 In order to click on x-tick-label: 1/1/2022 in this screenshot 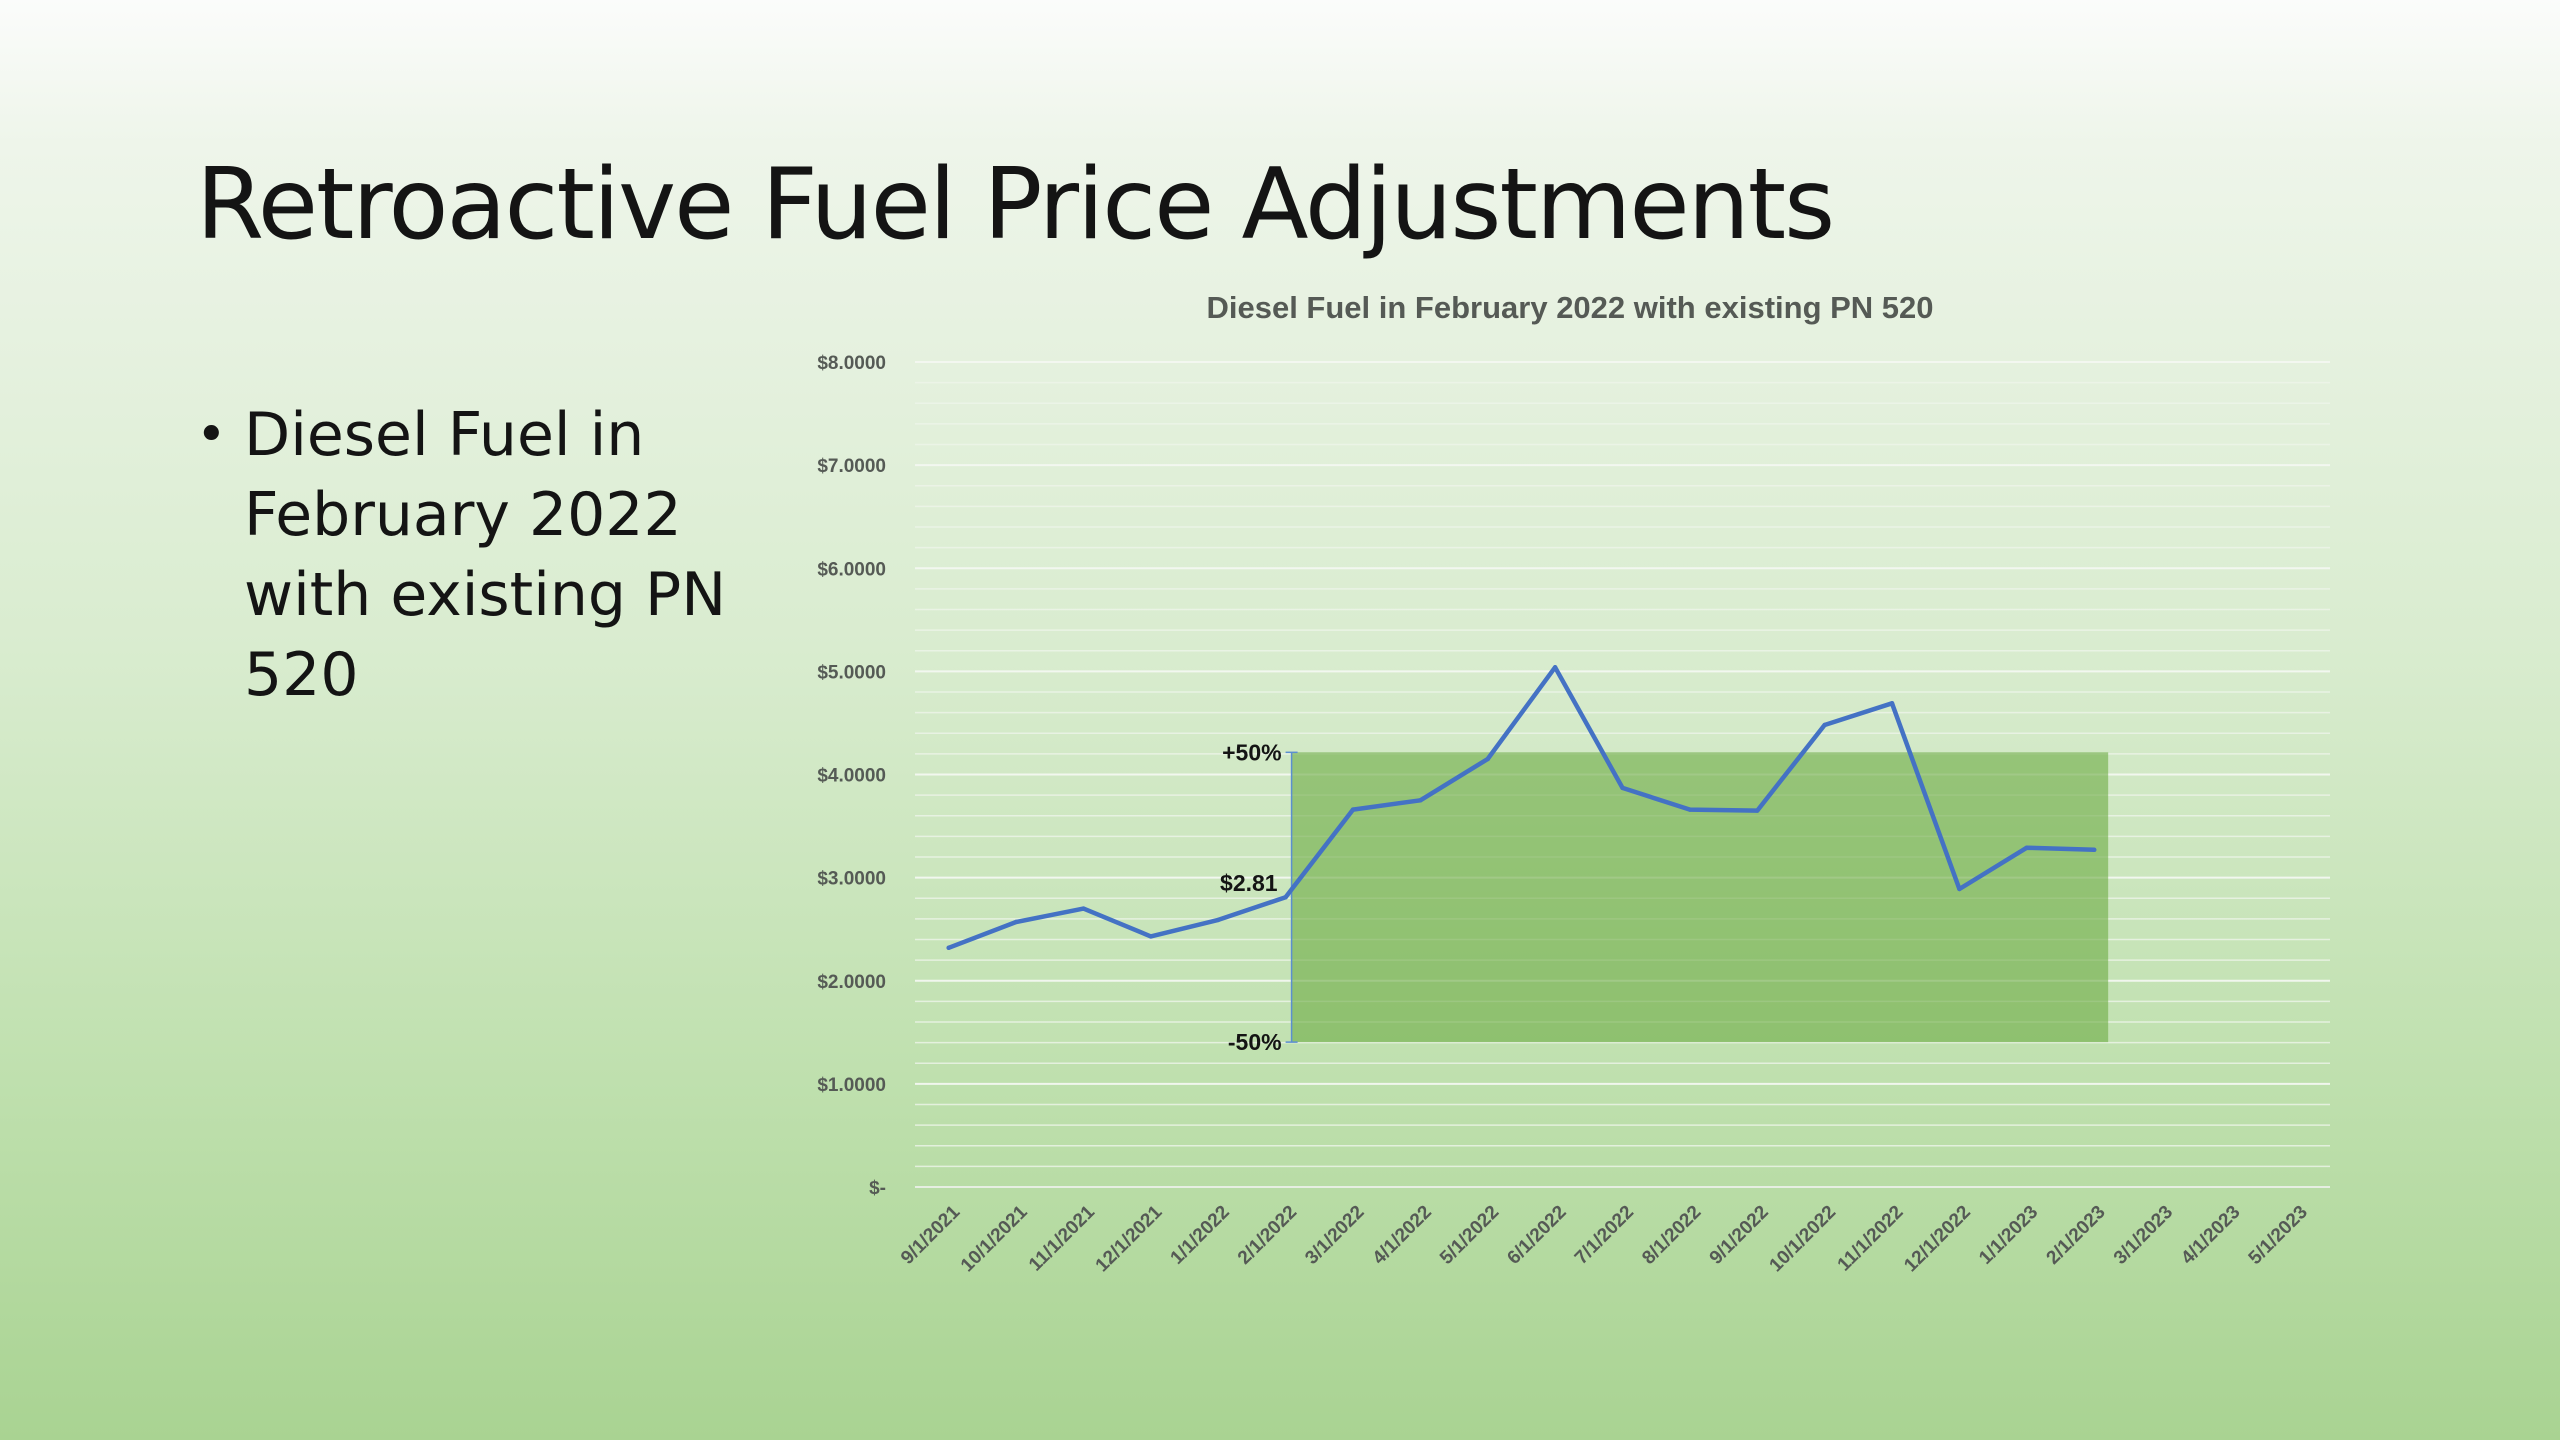, I will do `click(1200, 1235)`.